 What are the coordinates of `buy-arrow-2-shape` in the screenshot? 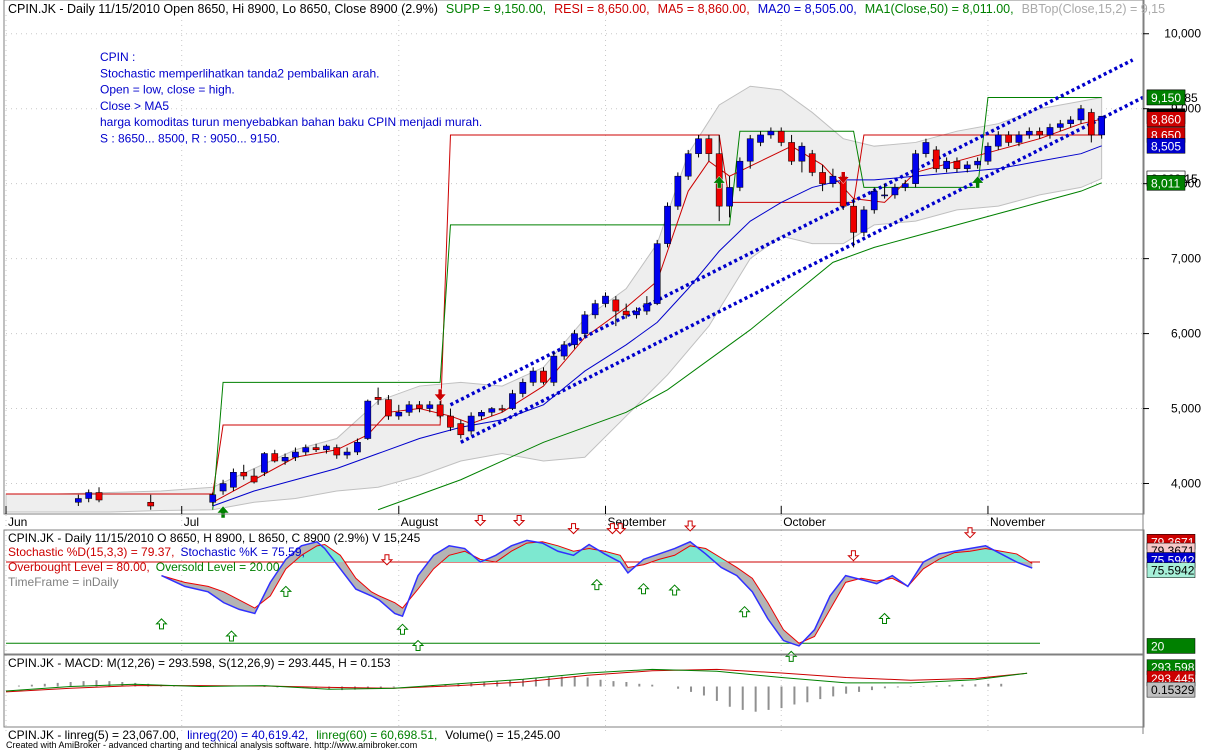 It's located at (719, 182).